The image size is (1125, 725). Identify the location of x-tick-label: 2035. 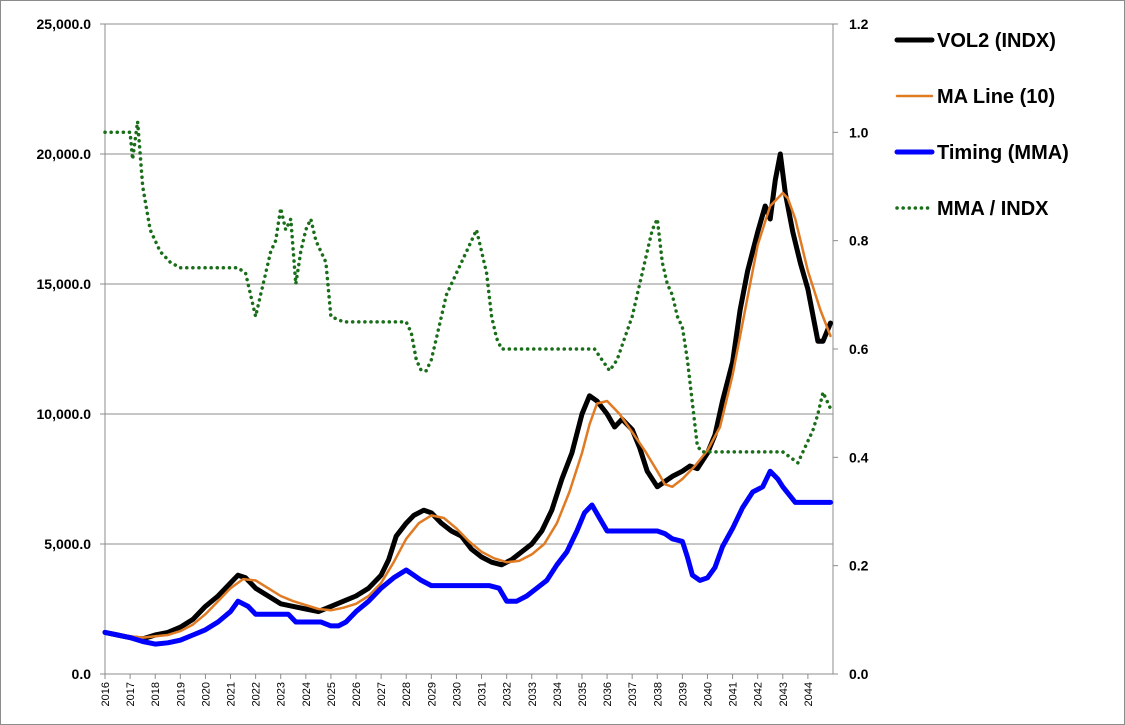
(583, 694).